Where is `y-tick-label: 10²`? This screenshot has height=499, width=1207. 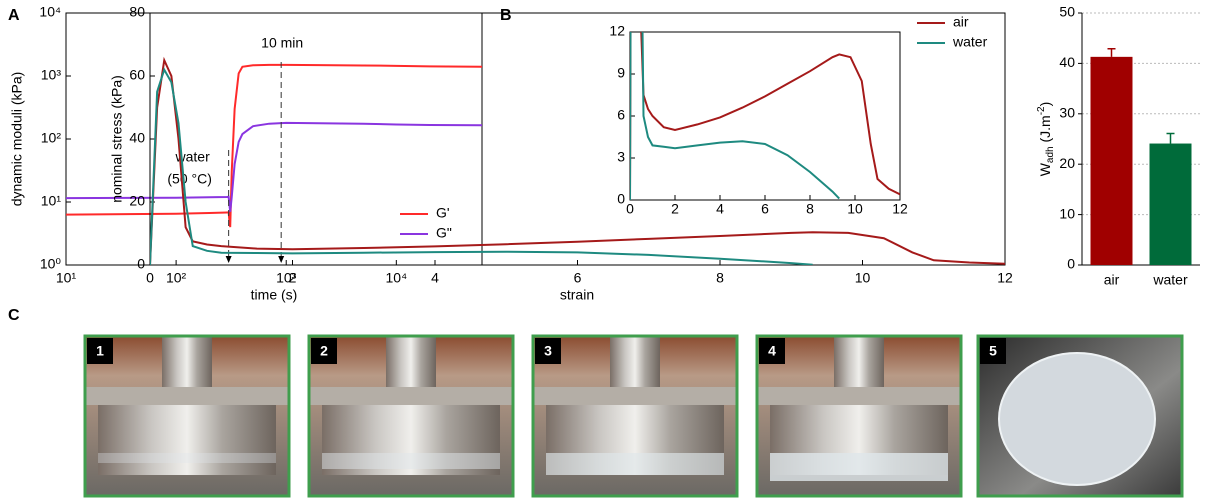
y-tick-label: 10² is located at coordinates (51, 138).